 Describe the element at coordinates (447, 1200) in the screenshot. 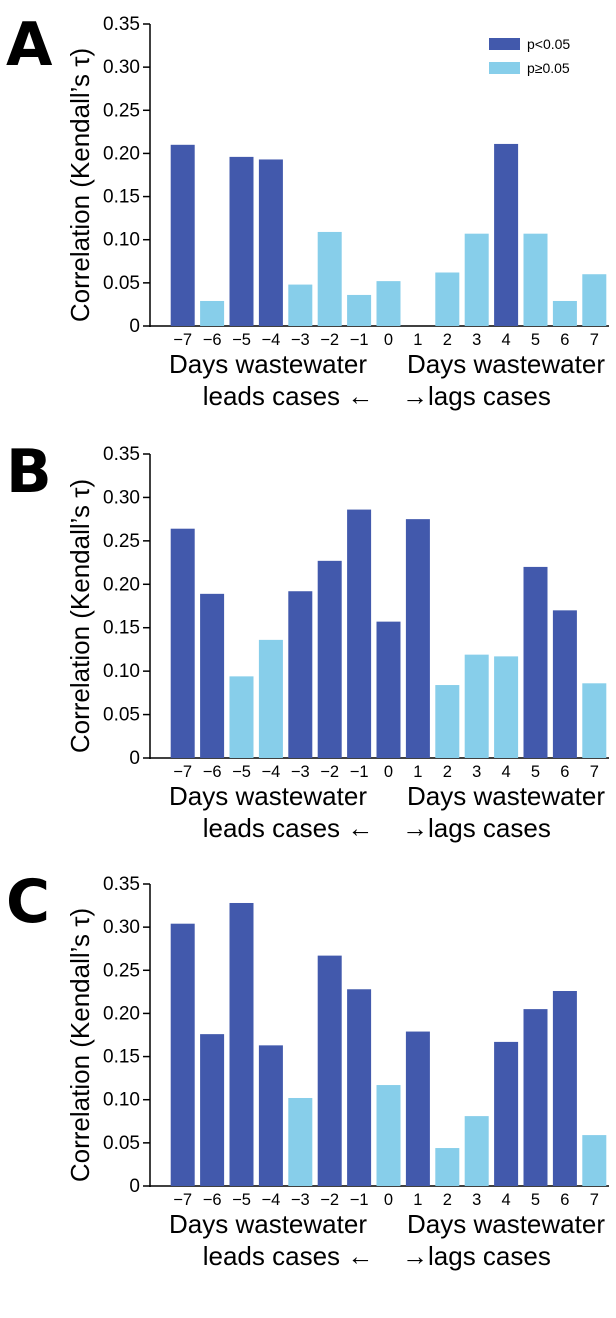

I see `x-tick-label: 2` at that location.